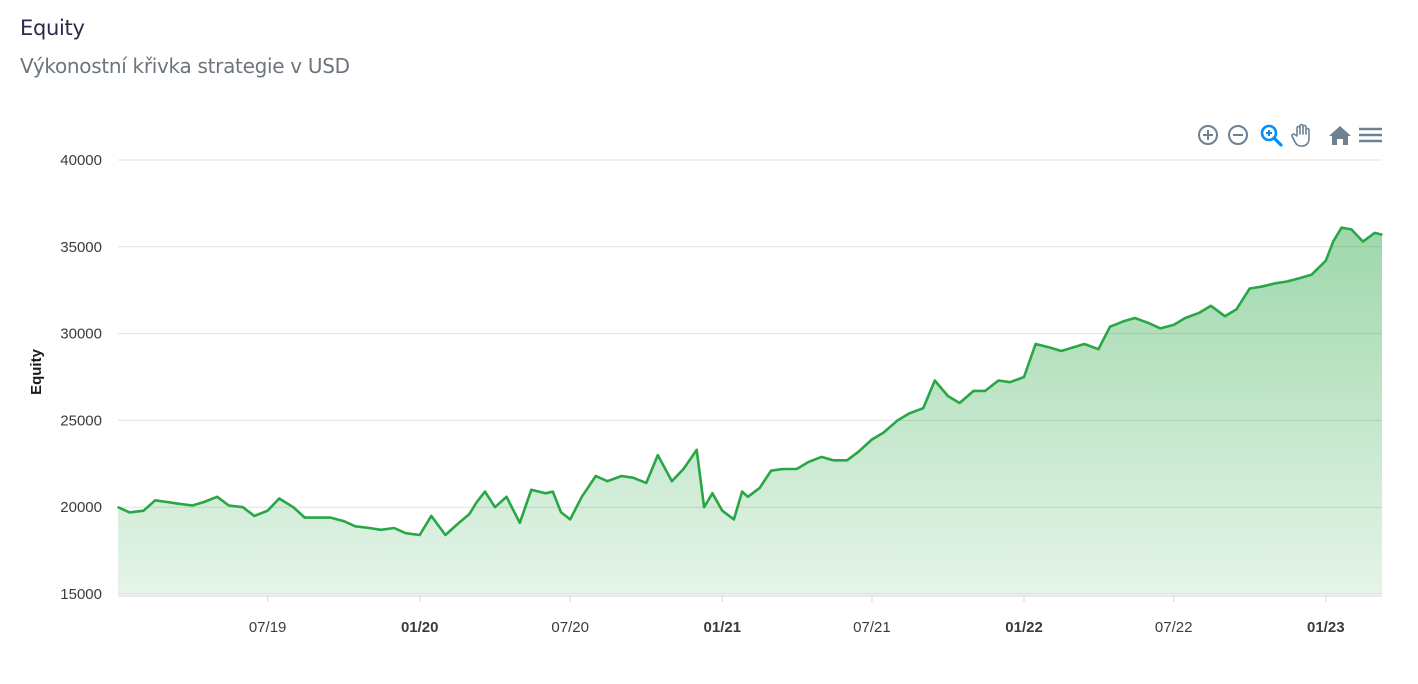  What do you see at coordinates (570, 627) in the screenshot?
I see `x-tick-label: 07/20` at bounding box center [570, 627].